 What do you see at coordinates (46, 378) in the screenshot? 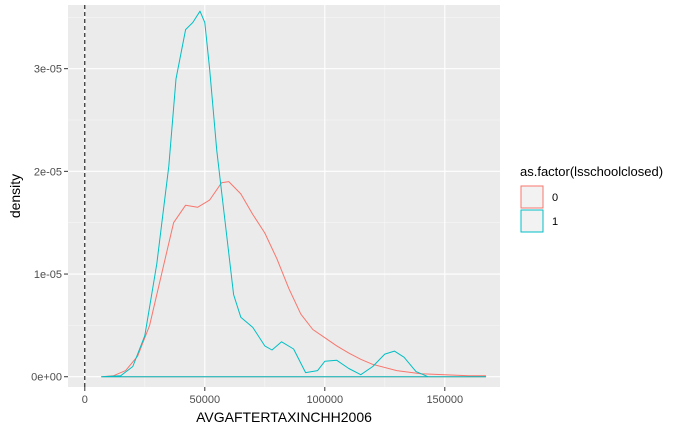
I see `y-tick-label: 0e+00` at bounding box center [46, 378].